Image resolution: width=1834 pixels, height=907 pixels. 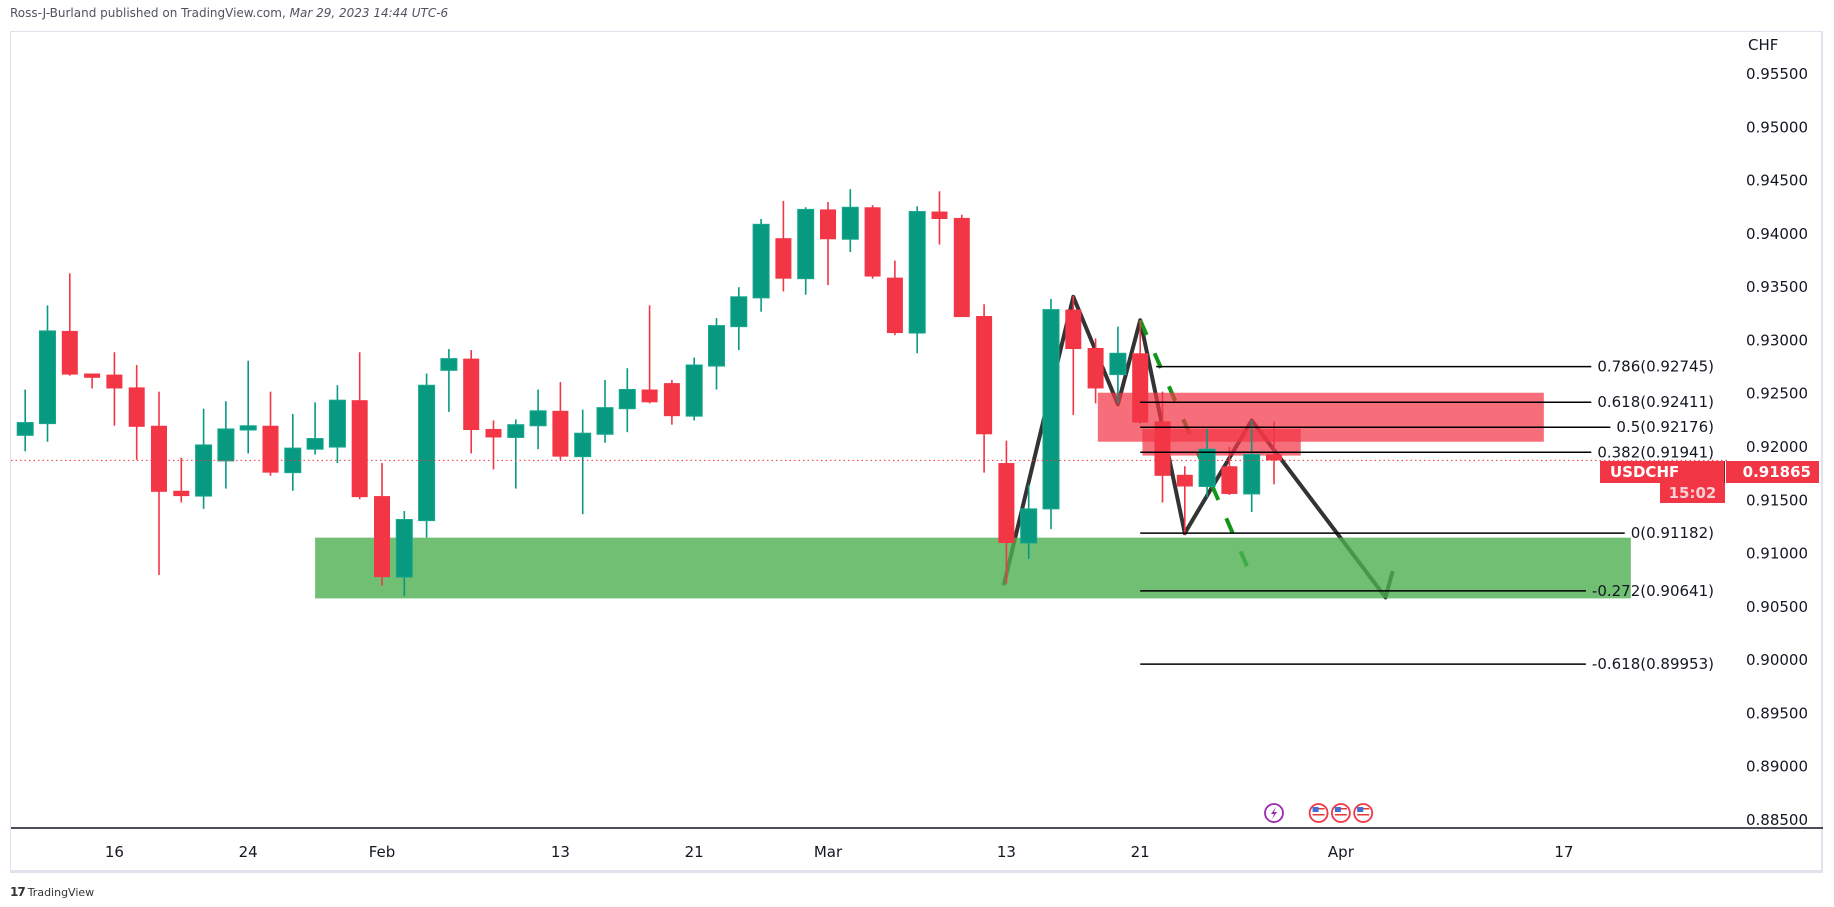 What do you see at coordinates (1140, 852) in the screenshot?
I see `time-tick-label: 21` at bounding box center [1140, 852].